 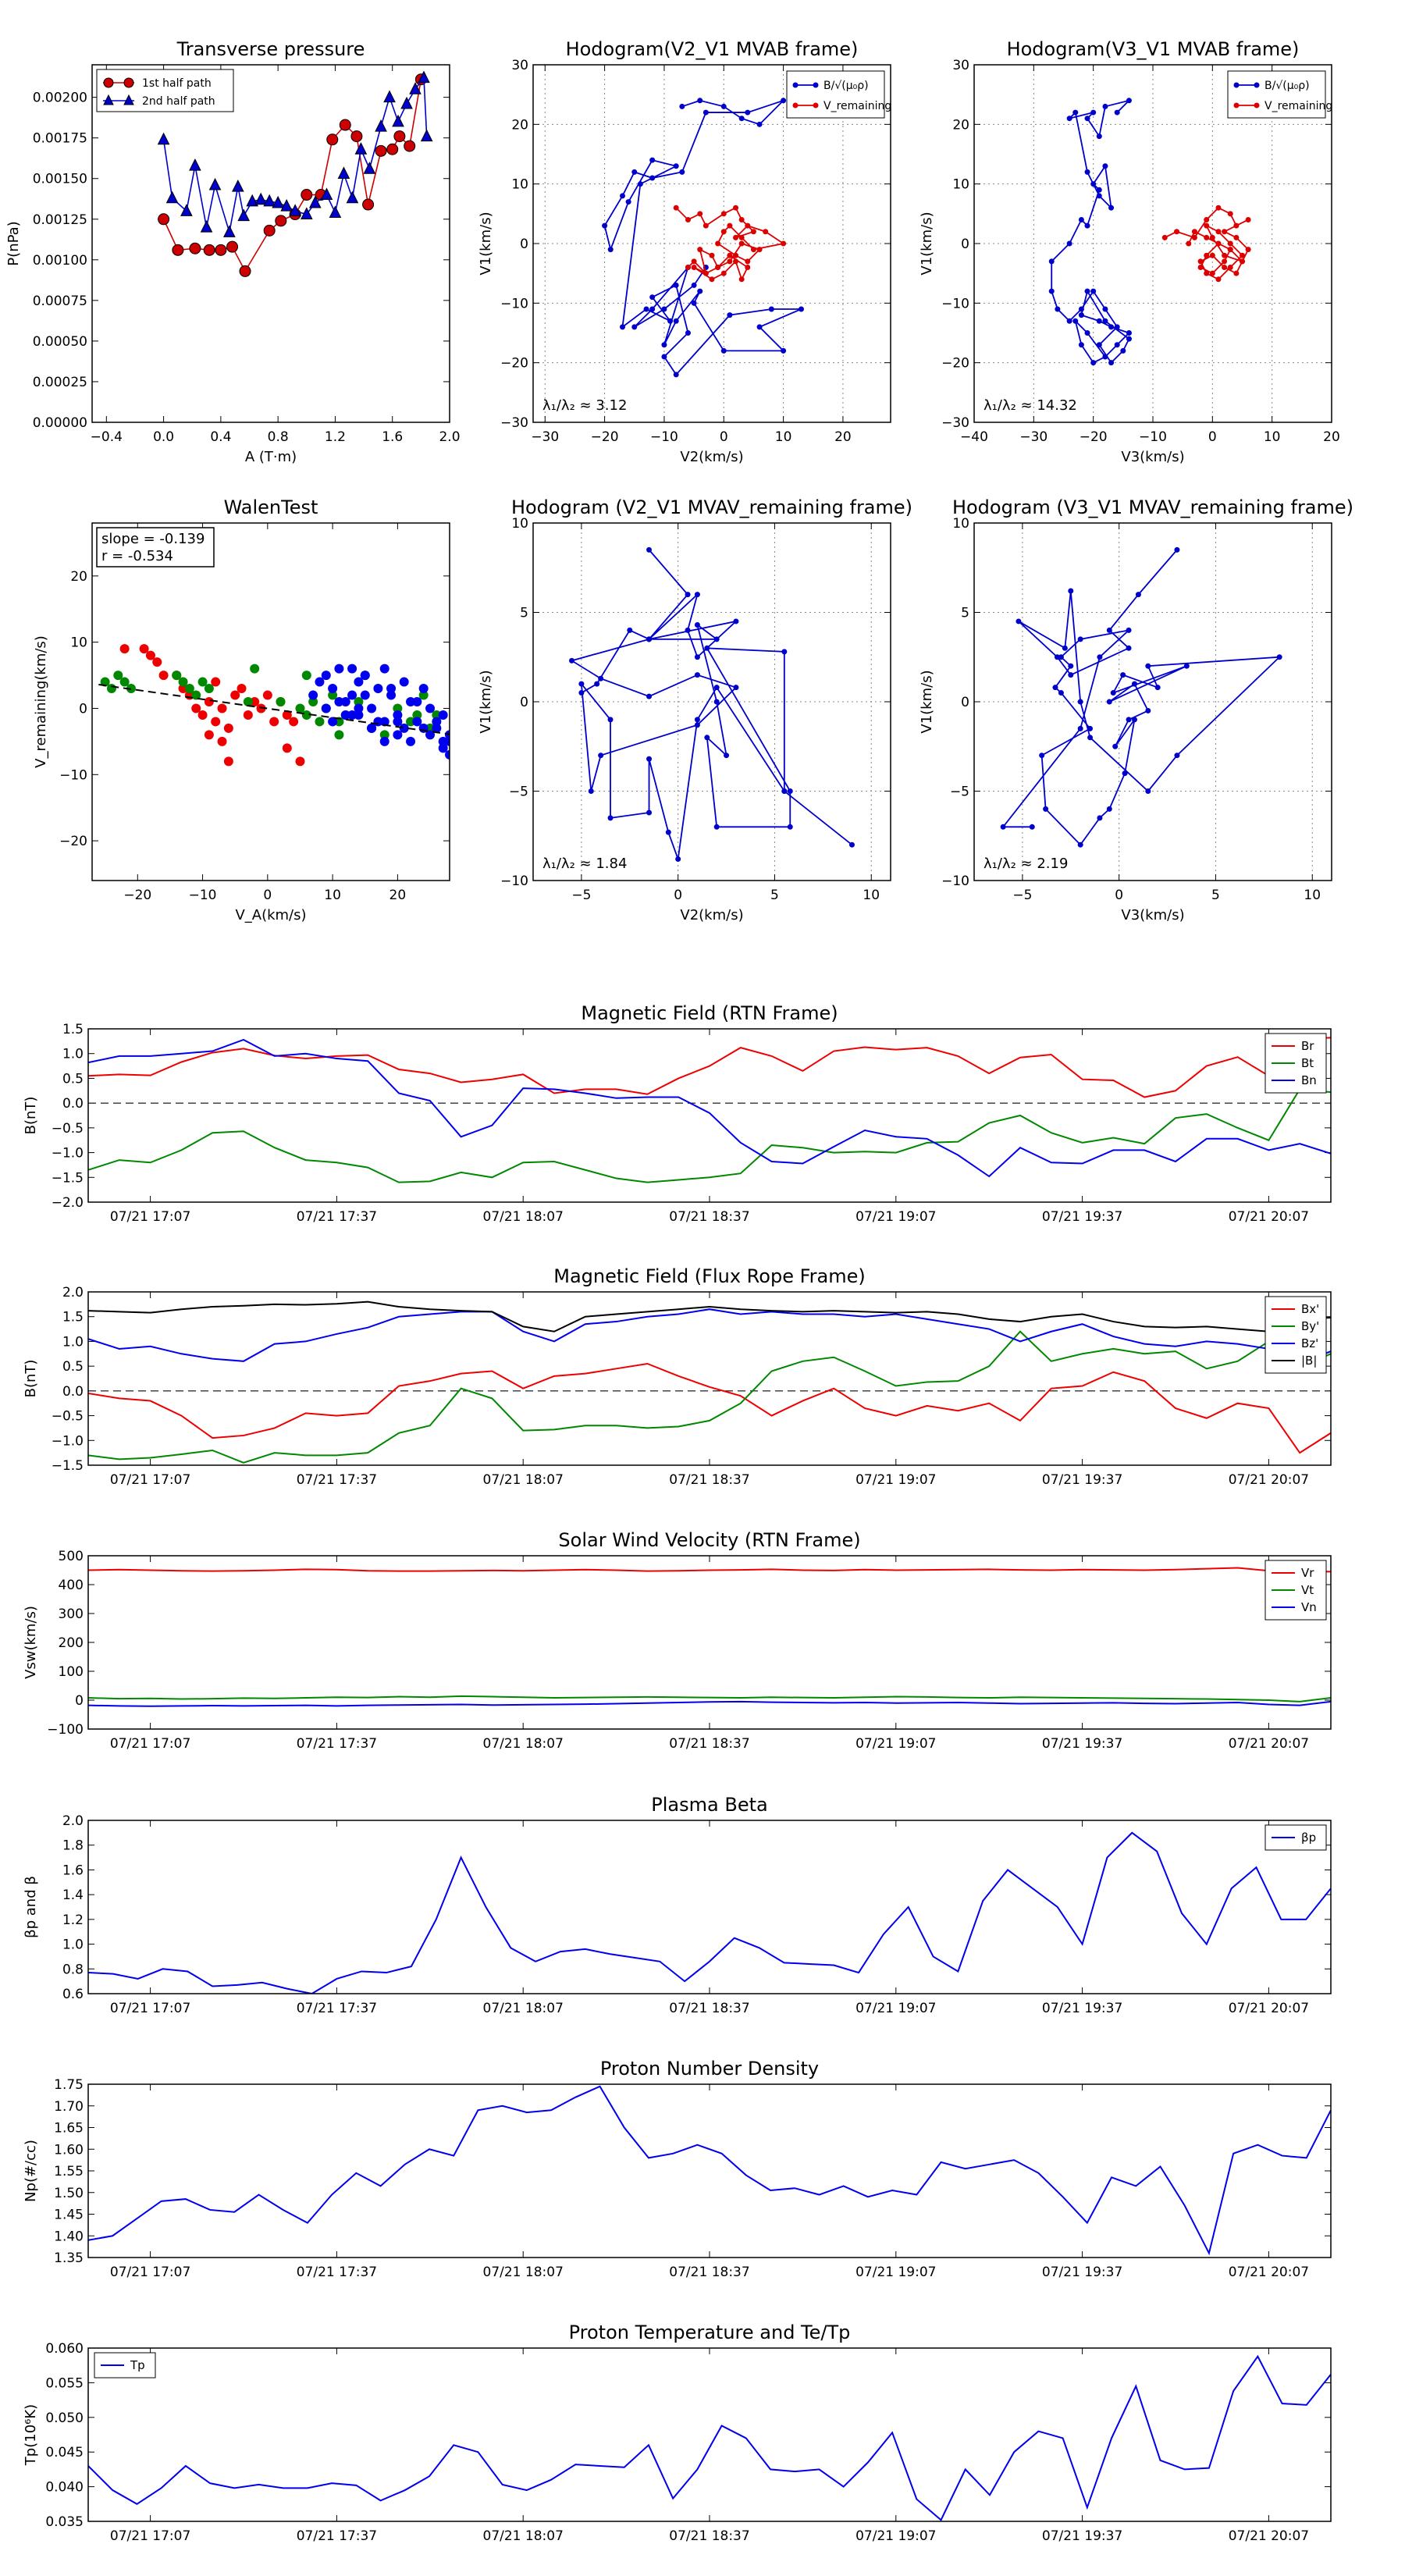 I want to click on y-tick-label: −0.5, so click(x=68, y=1417).